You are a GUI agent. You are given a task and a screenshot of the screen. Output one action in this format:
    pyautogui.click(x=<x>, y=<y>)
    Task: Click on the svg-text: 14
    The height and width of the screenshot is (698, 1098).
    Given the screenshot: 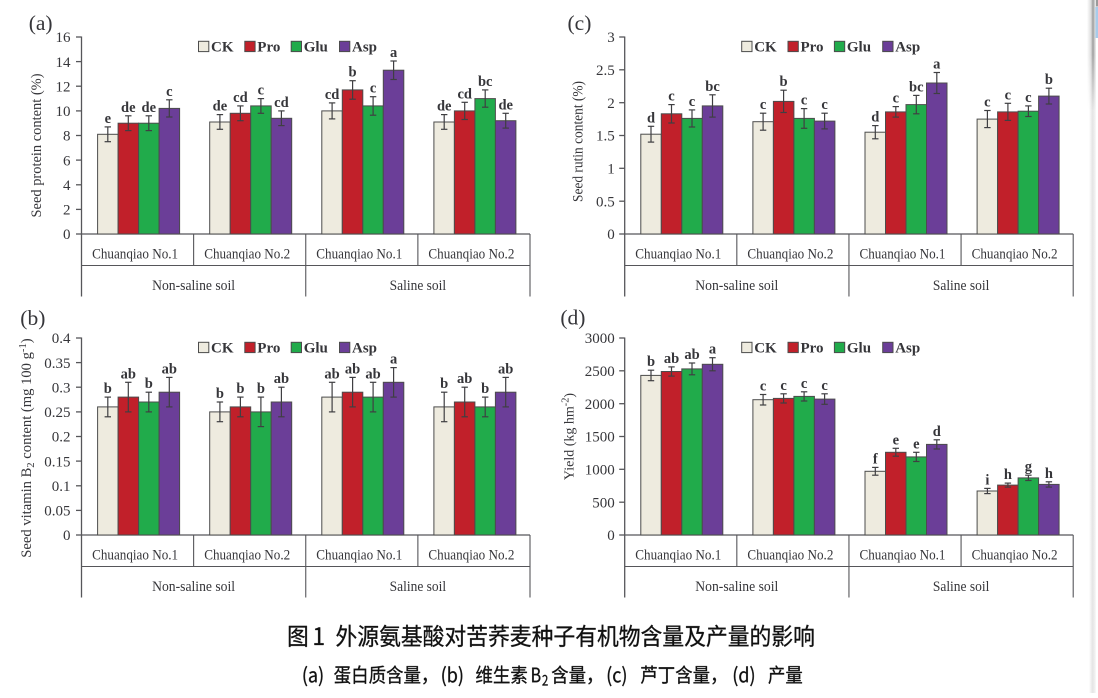 What is the action you would take?
    pyautogui.click(x=64, y=63)
    